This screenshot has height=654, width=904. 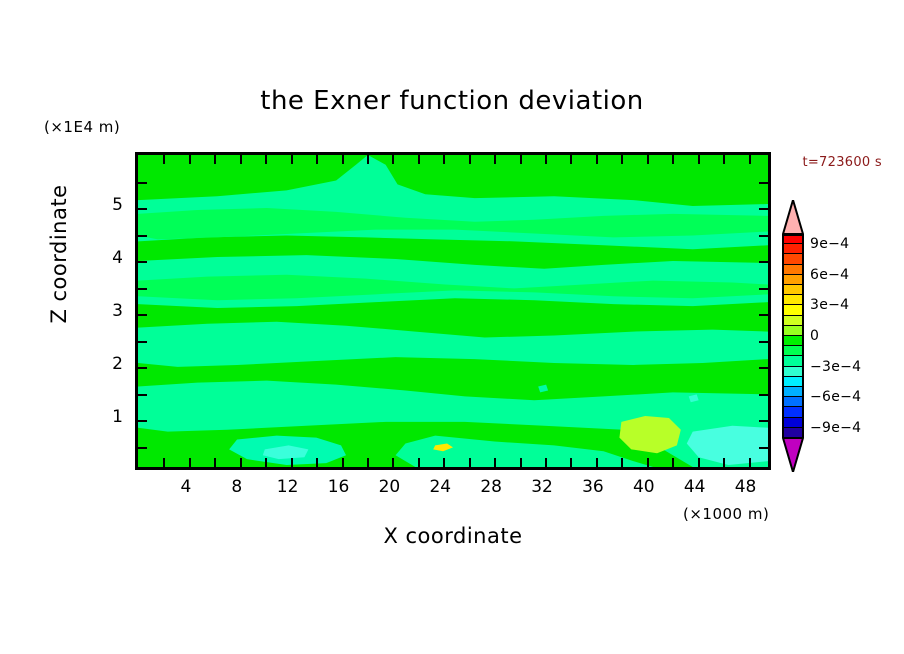 I want to click on x-axis-tick-label: 8, so click(x=237, y=487).